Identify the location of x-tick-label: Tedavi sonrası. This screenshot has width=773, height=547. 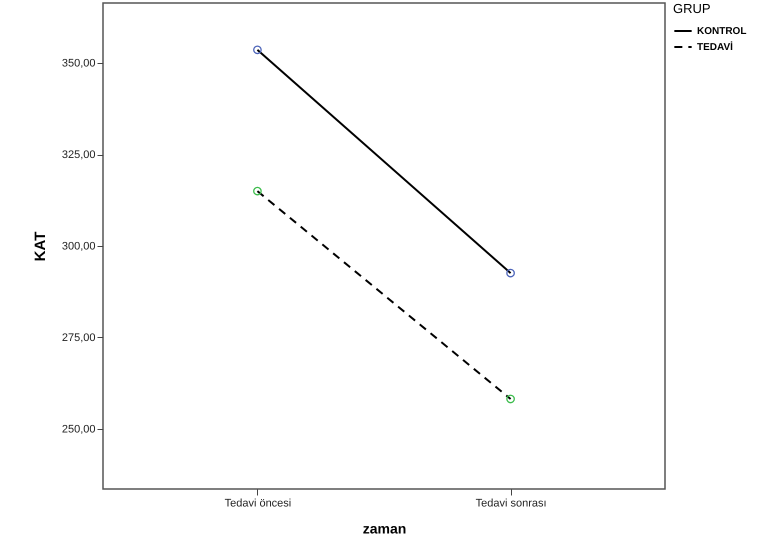
(511, 504).